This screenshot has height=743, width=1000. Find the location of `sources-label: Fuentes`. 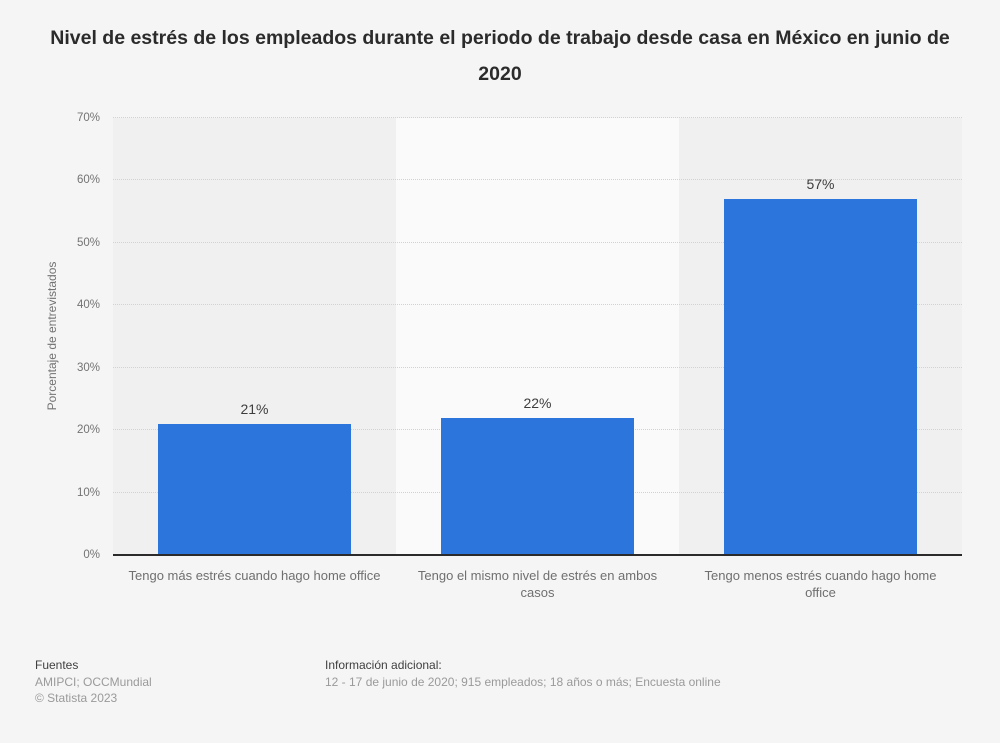

sources-label: Fuentes is located at coordinates (57, 665).